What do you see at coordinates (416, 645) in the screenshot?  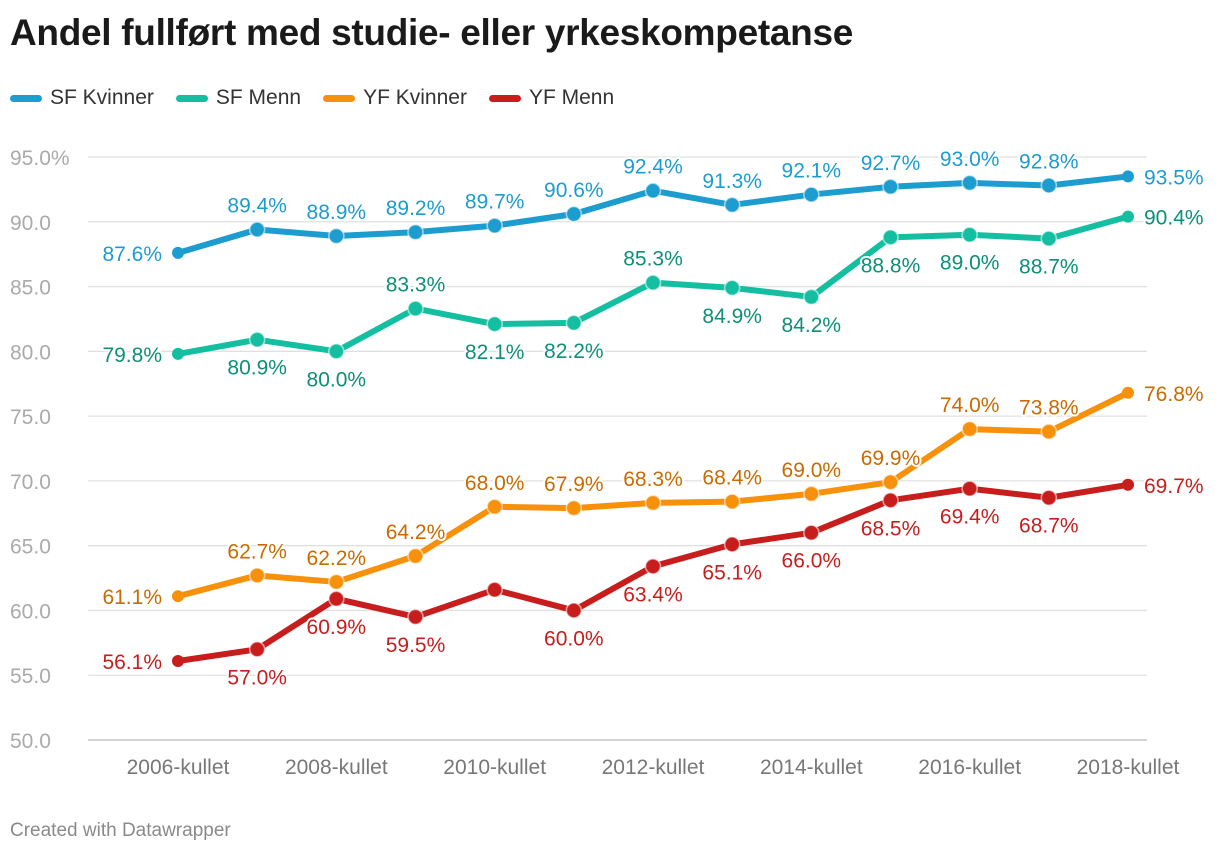 I see `data-label: 59.5%` at bounding box center [416, 645].